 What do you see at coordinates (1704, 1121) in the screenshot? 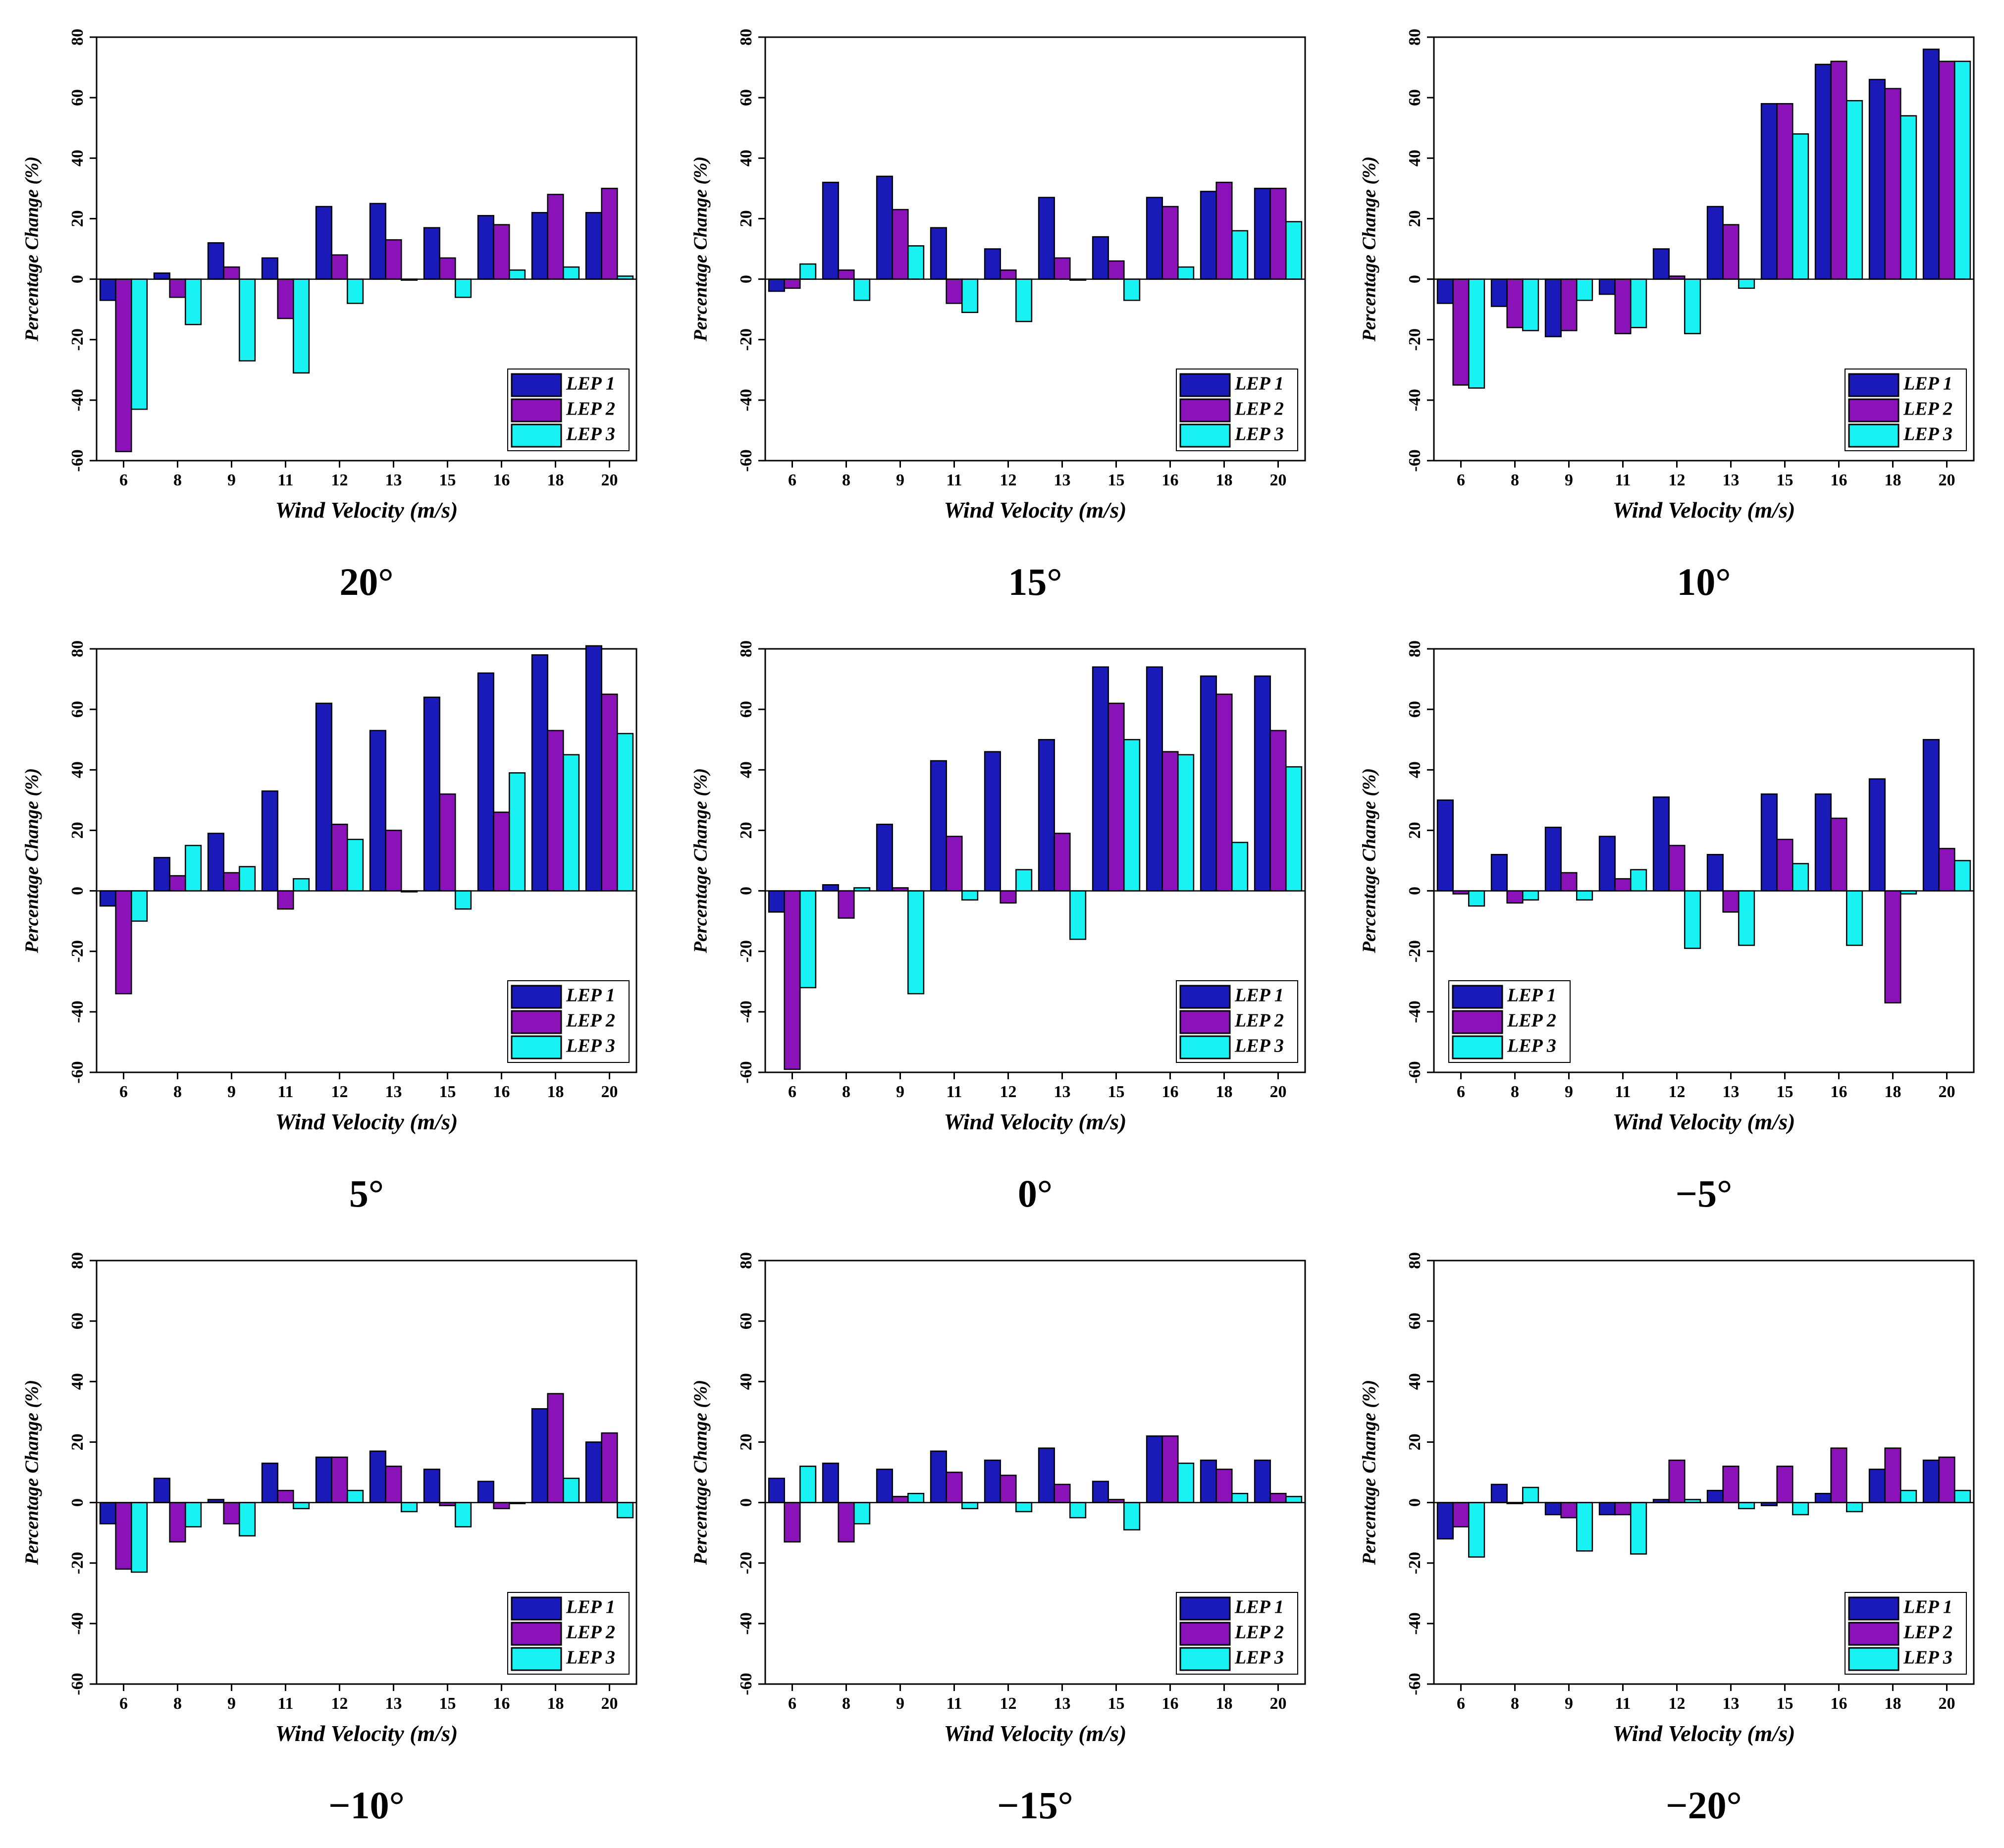
I see `x-axis-title: Wind Velocity (m/s)` at bounding box center [1704, 1121].